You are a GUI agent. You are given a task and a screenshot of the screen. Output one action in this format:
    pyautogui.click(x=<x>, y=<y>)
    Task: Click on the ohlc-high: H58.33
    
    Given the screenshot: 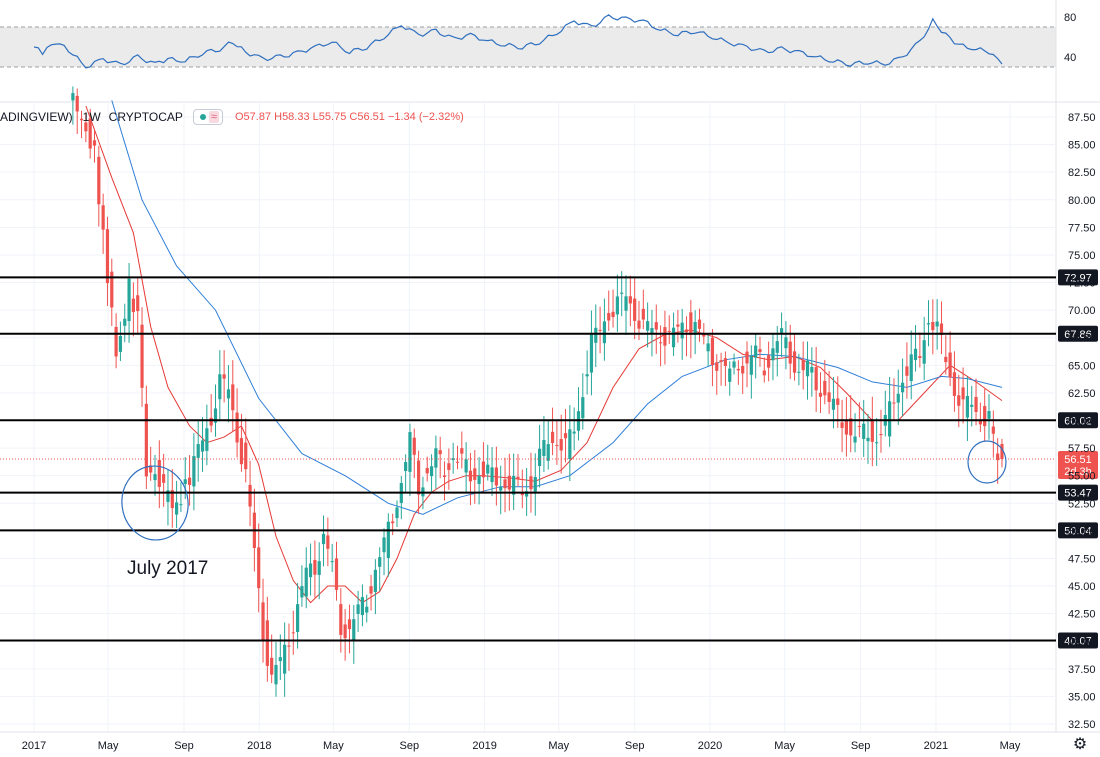 What is the action you would take?
    pyautogui.click(x=292, y=117)
    